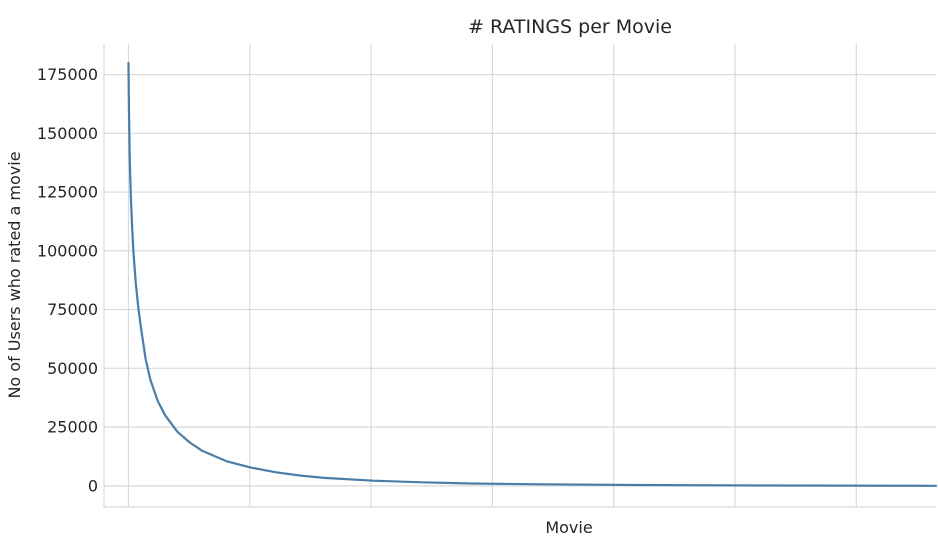 The height and width of the screenshot is (542, 938). I want to click on y-tick-labels: 0 25000 50000 75000 100000 125000 150000 175000, so click(67, 280).